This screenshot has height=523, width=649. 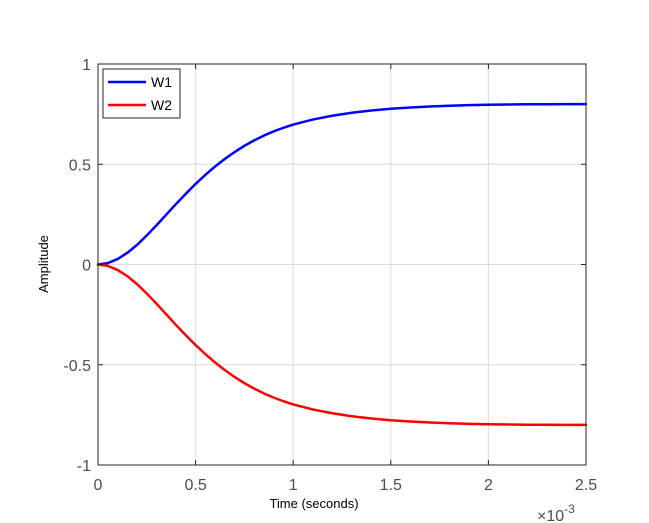 I want to click on x-axis-multiplier: ×10⁻³, so click(x=556, y=512).